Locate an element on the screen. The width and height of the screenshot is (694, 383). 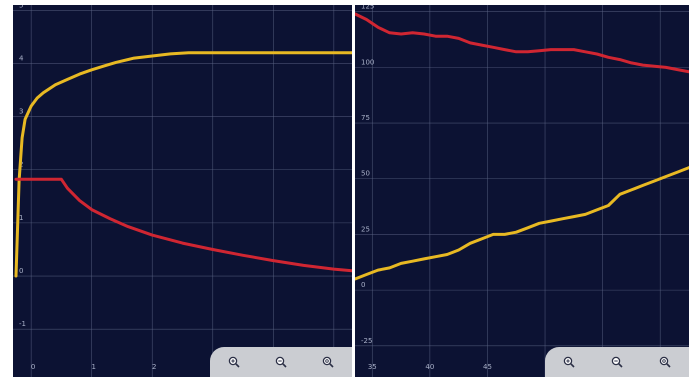
y-tick-label: 5 is located at coordinates (21, 7).